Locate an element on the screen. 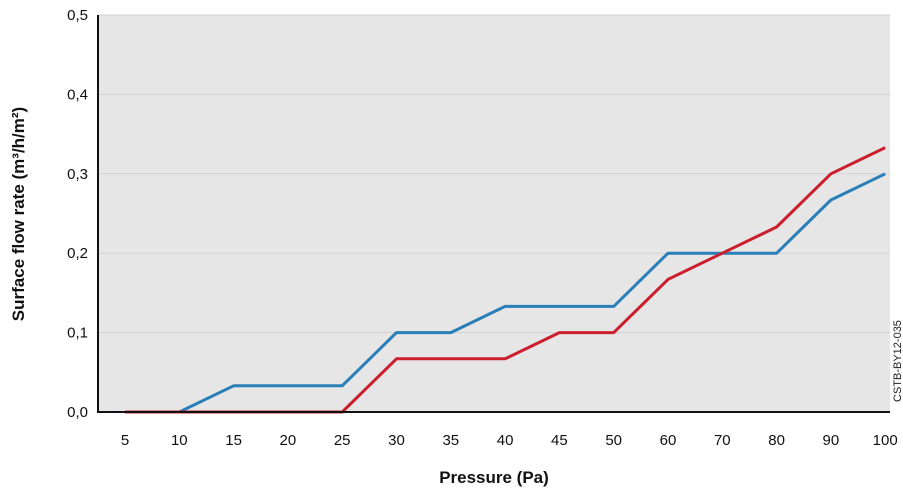  x-tick-label: 80 is located at coordinates (776, 440).